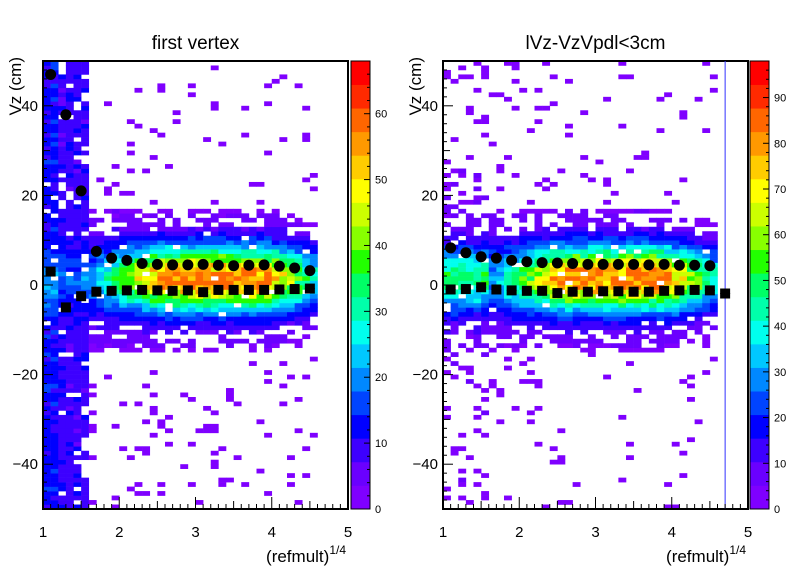  I want to click on series-square, so click(180, 289).